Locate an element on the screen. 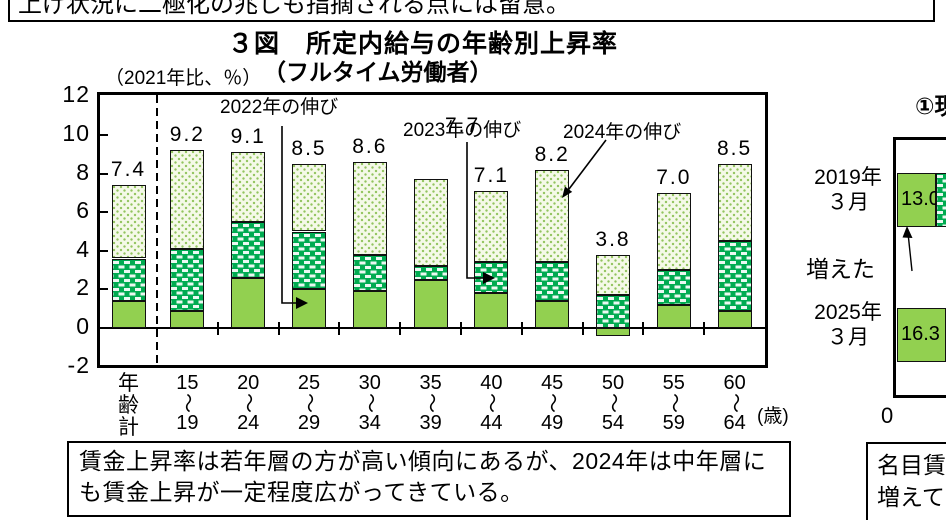 The width and height of the screenshot is (946, 520). y-axis-tick-label: 0 is located at coordinates (83, 326).